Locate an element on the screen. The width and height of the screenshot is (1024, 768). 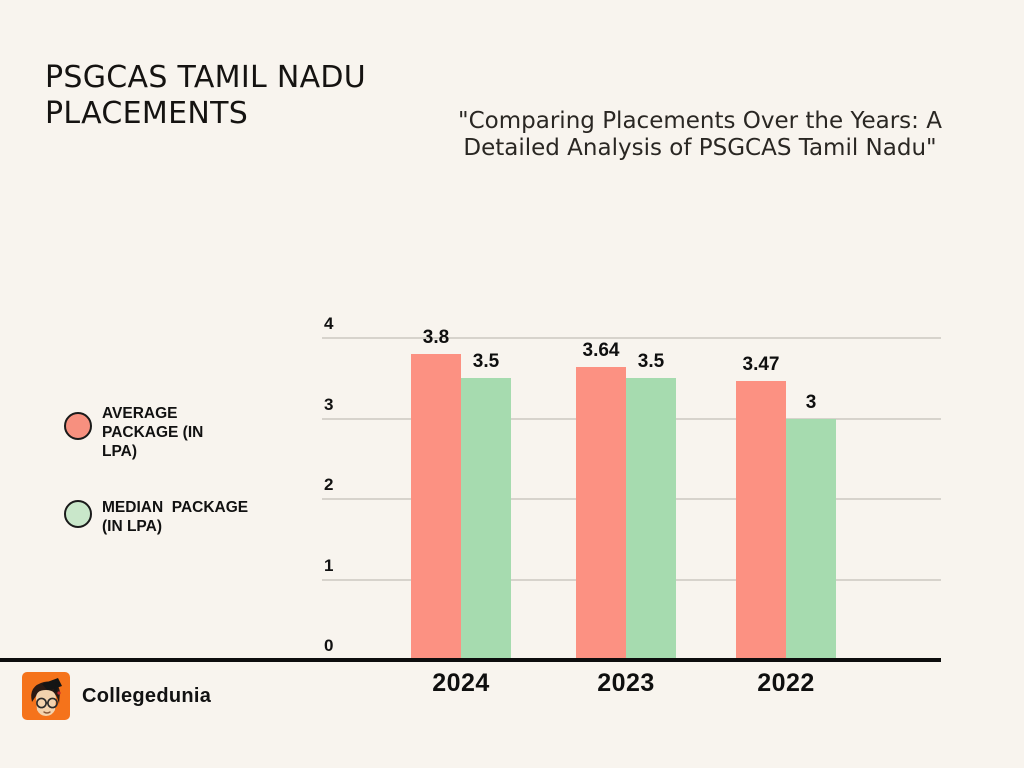
bar-average-2022 is located at coordinates (761, 519).